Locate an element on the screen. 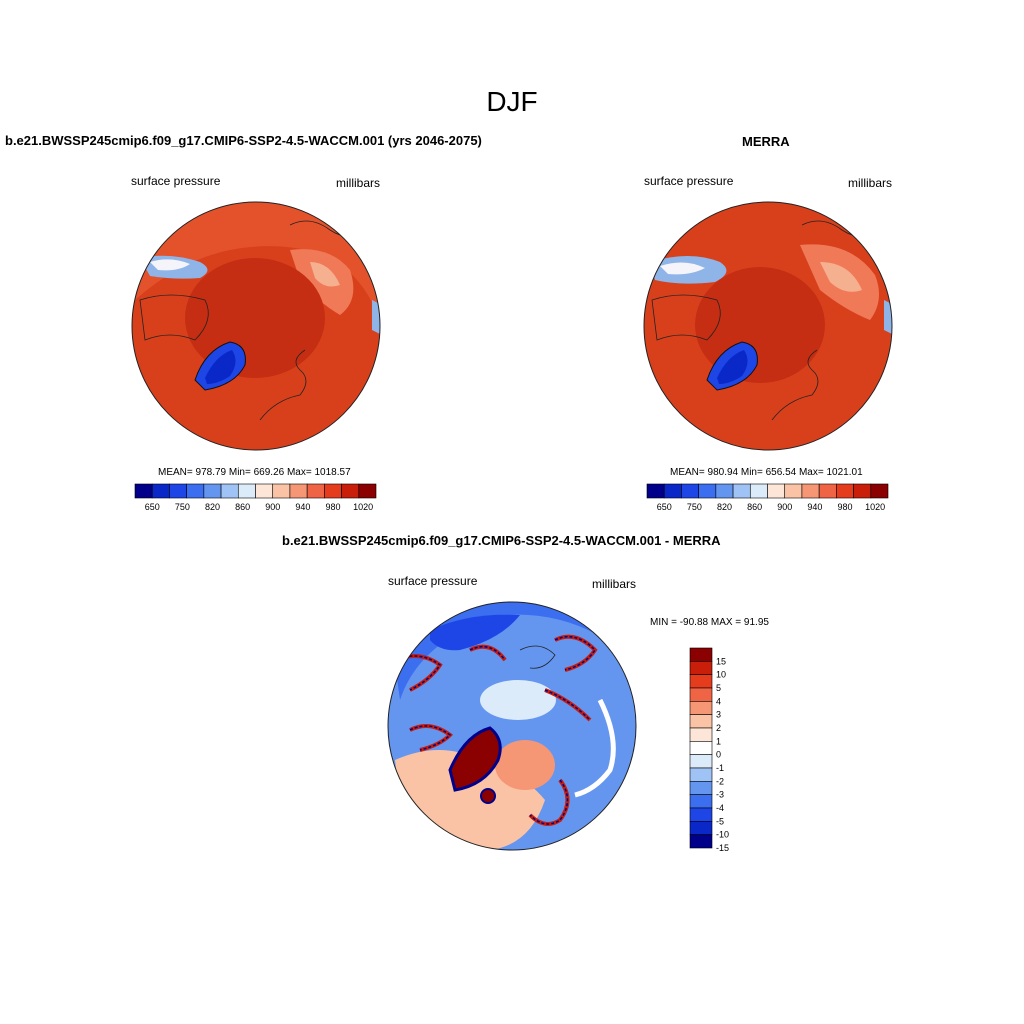  coastline-europe is located at coordinates (283, 385).